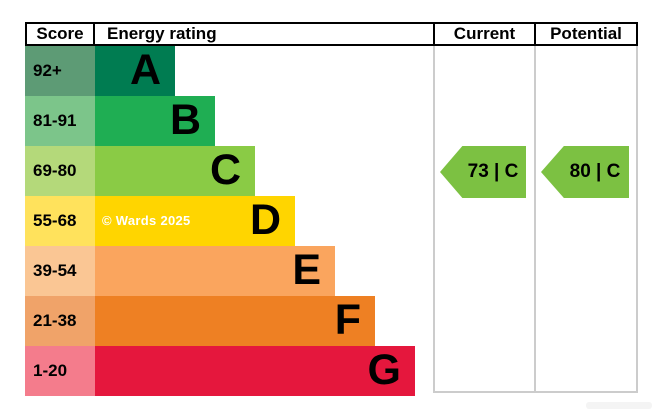 The image size is (655, 410). What do you see at coordinates (535, 219) in the screenshot?
I see `column-divider-potential-left` at bounding box center [535, 219].